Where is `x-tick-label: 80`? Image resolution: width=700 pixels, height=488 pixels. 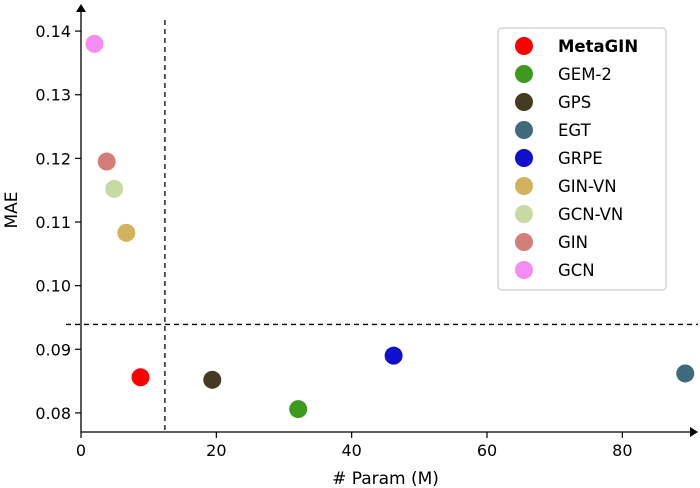 x-tick-label: 80 is located at coordinates (622, 450).